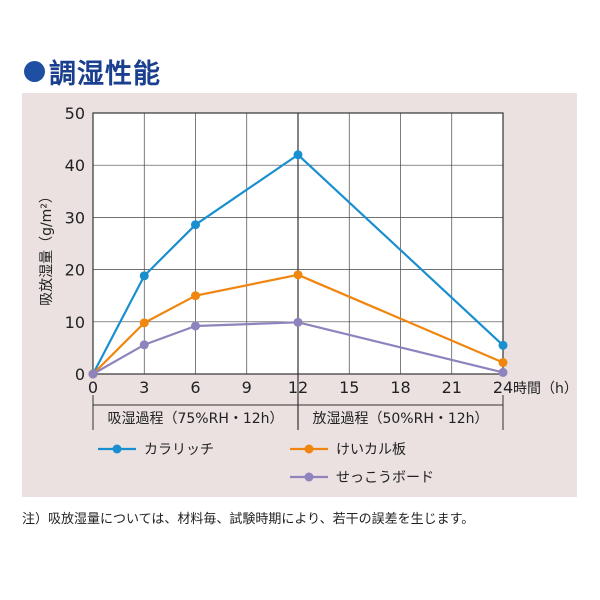 The width and height of the screenshot is (600, 600). I want to click on x-tick-label: 12, so click(298, 387).